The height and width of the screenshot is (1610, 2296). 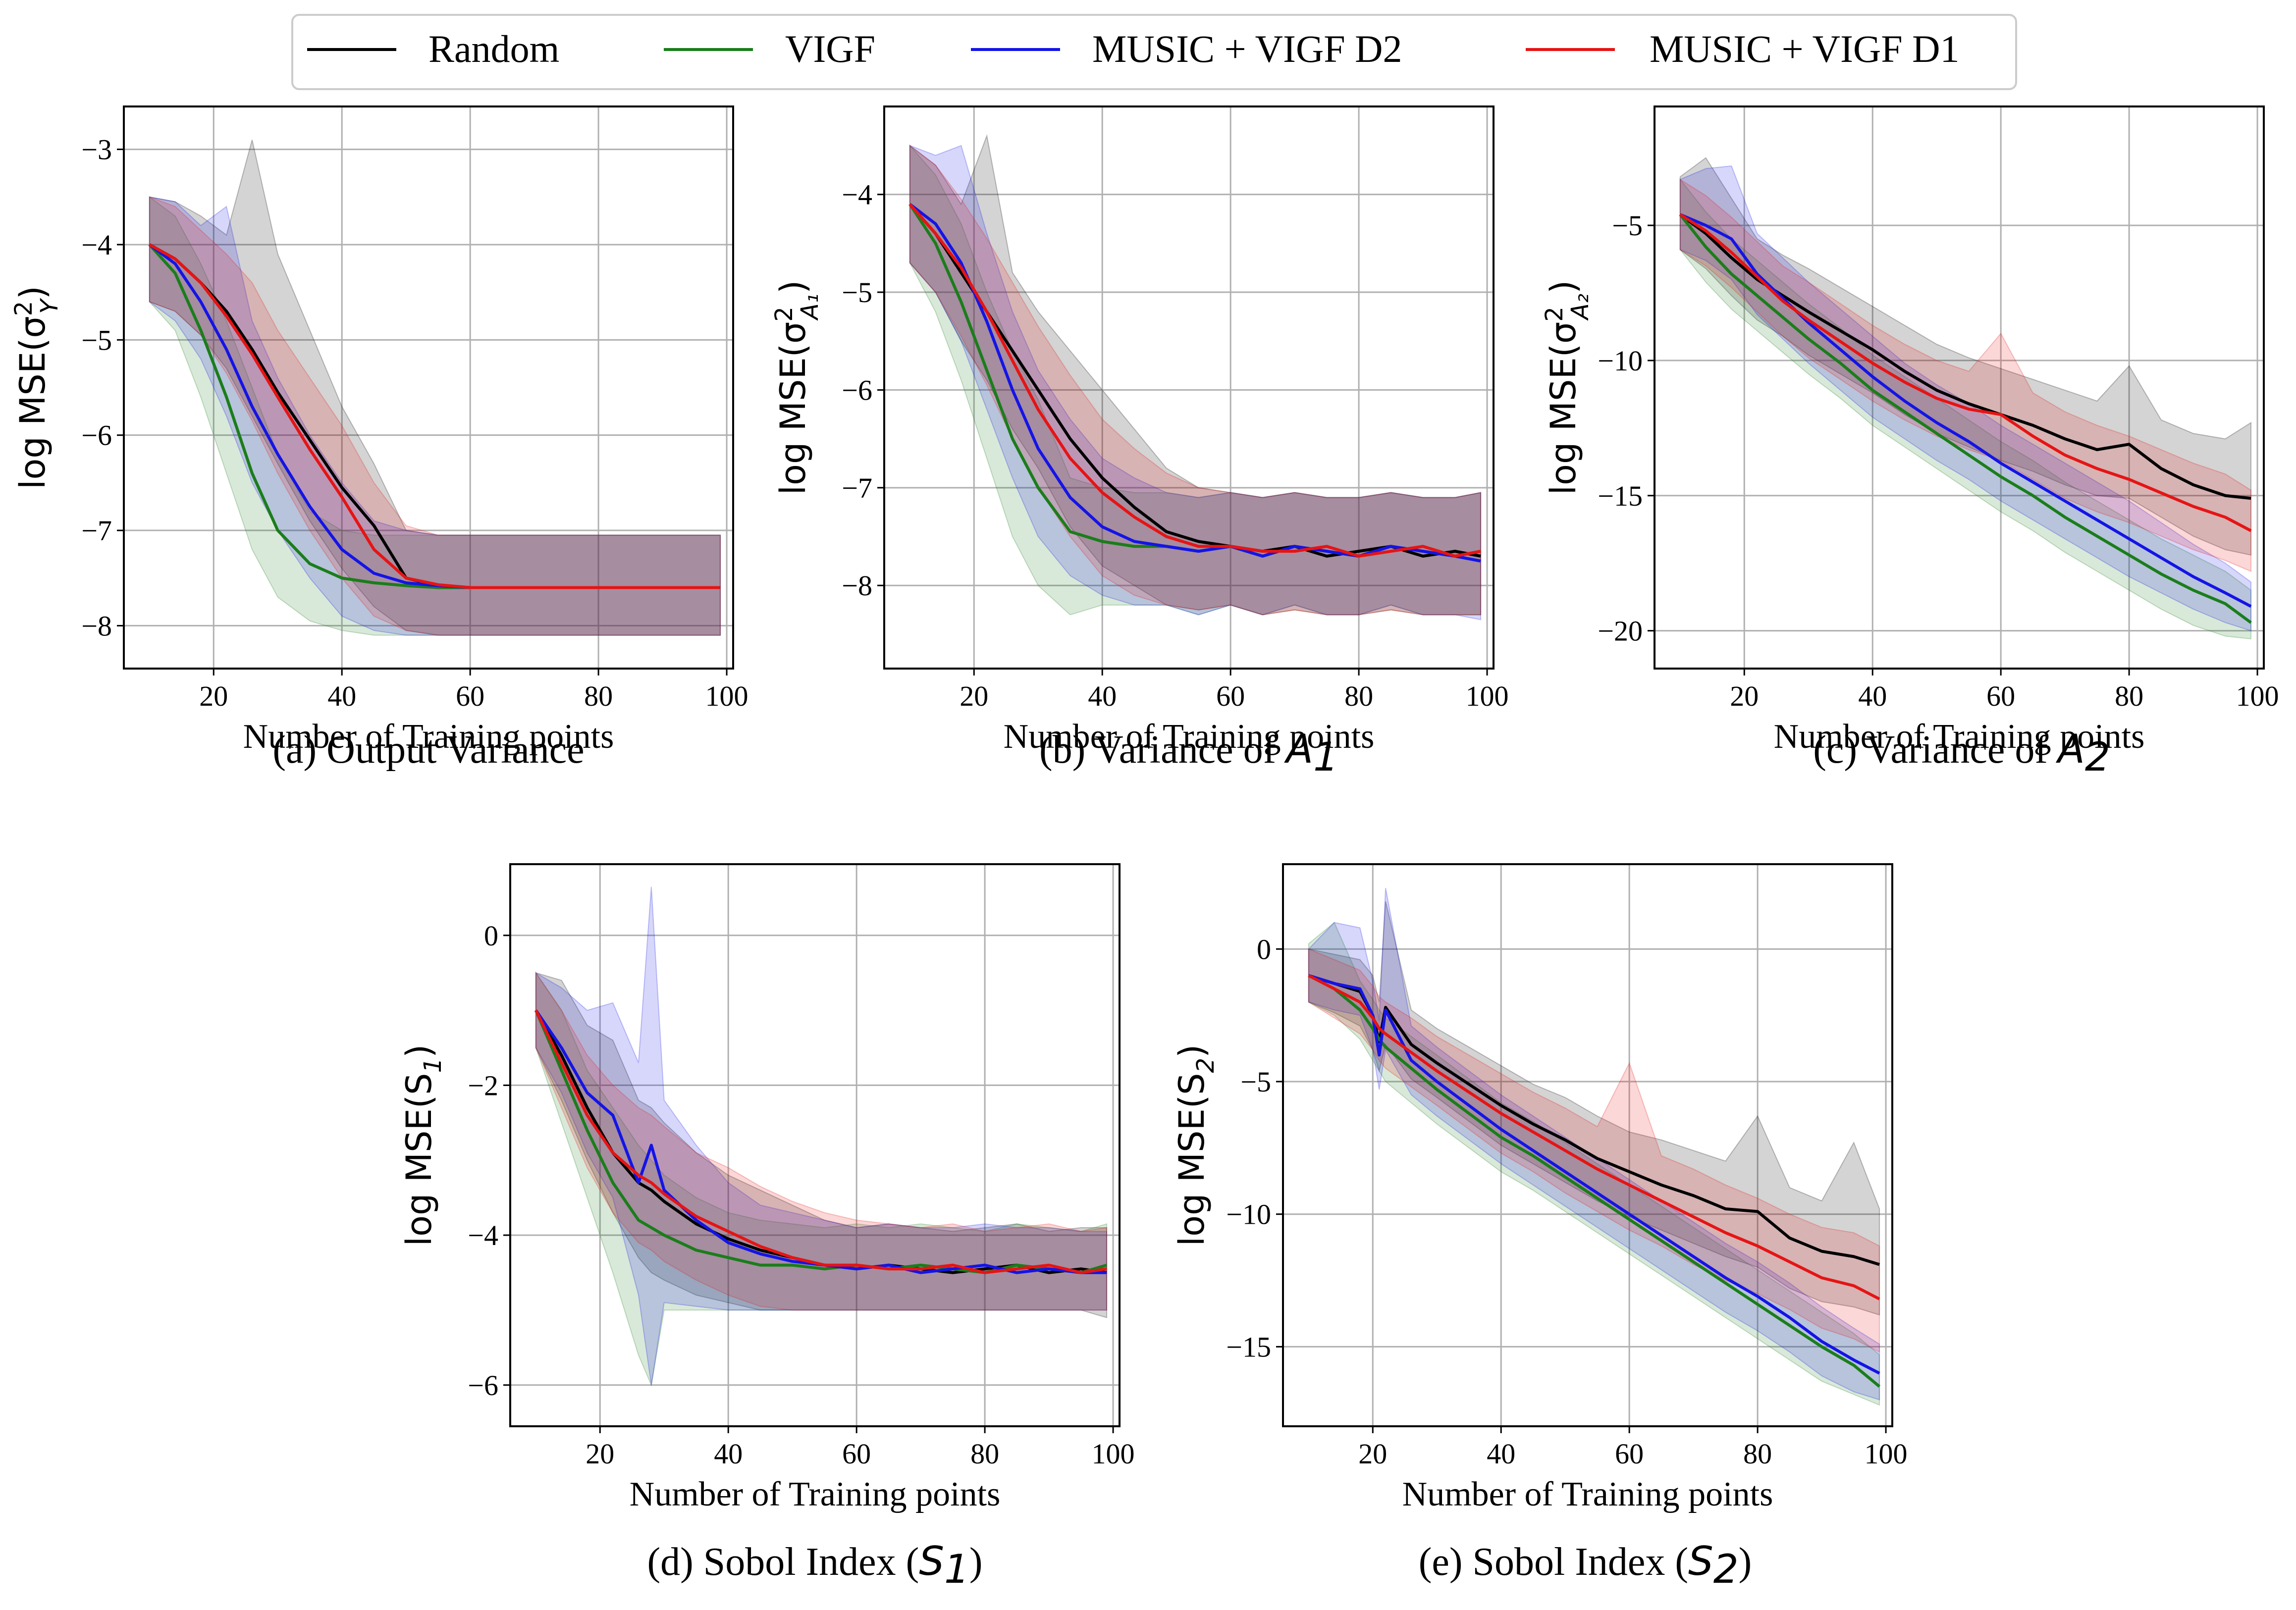 I want to click on chart-e-ylabel: log MSE(S2), so click(x=1196, y=1145).